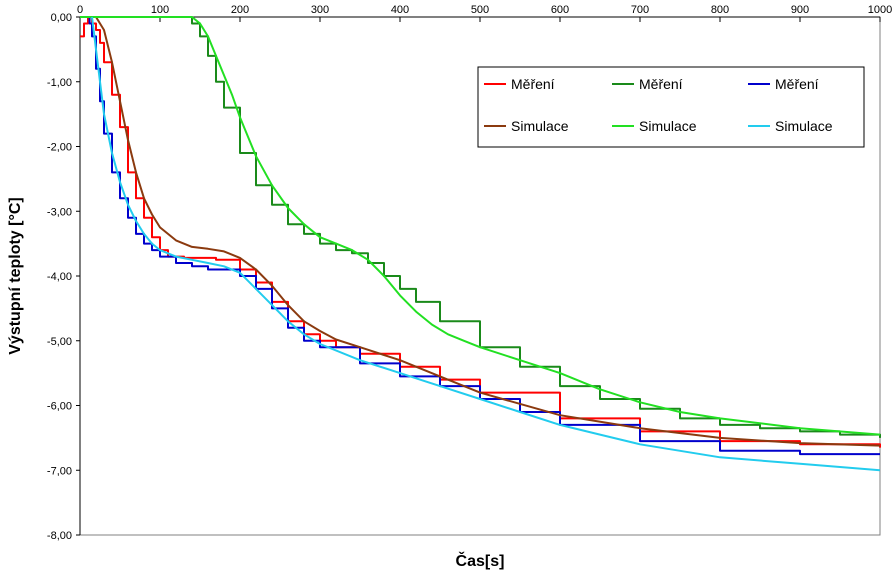 The image size is (896, 574). What do you see at coordinates (720, 10) in the screenshot?
I see `x-tick-label: 800` at bounding box center [720, 10].